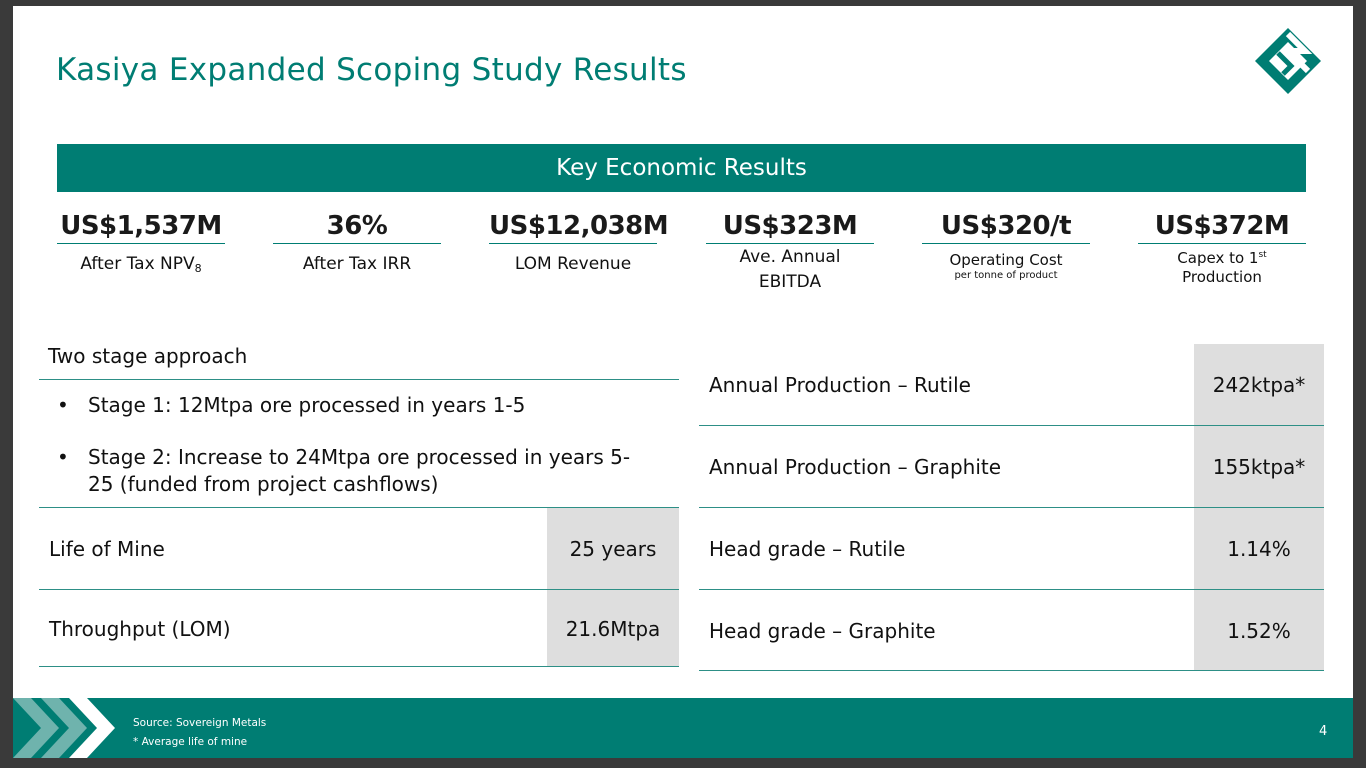  Describe the element at coordinates (190, 742) in the screenshot. I see `footer-note: * Average life of mine` at that location.